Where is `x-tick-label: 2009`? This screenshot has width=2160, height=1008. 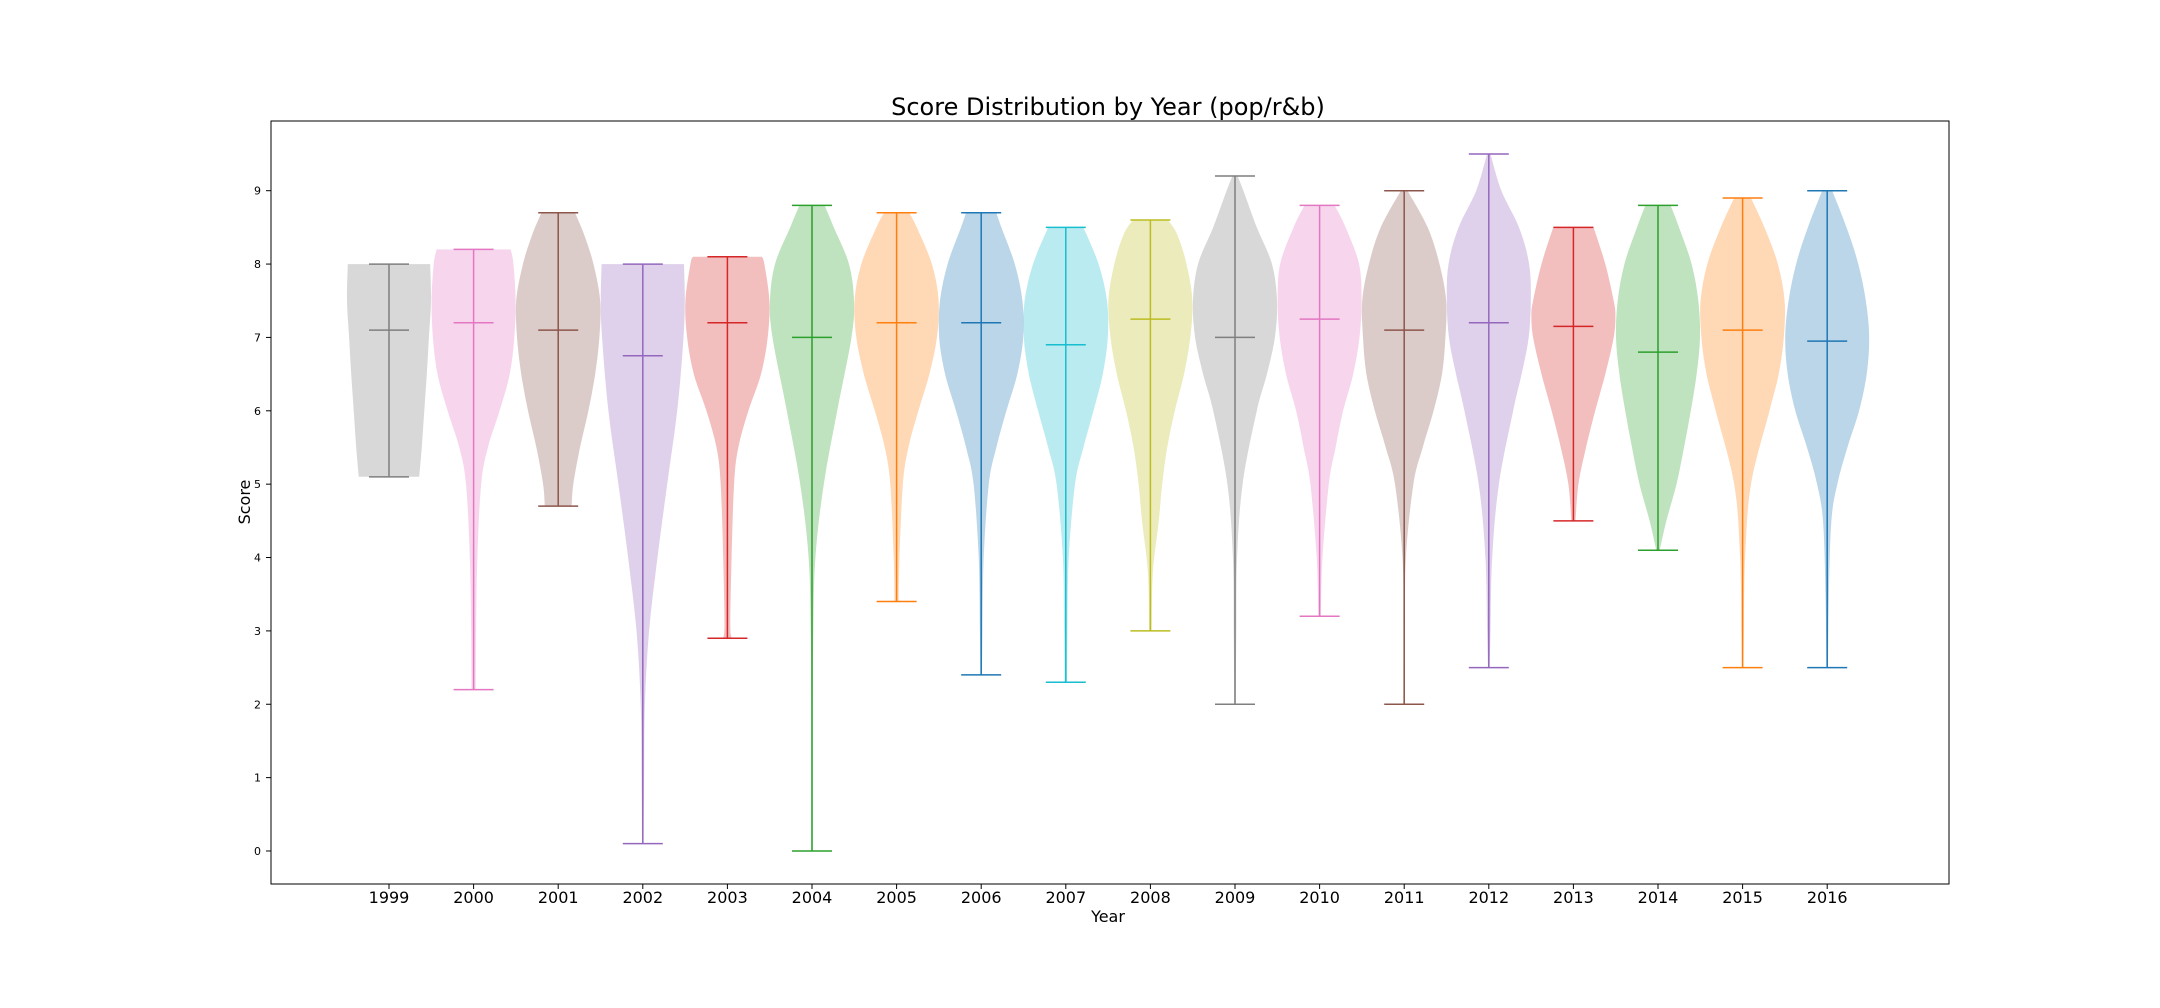 x-tick-label: 2009 is located at coordinates (1235, 897).